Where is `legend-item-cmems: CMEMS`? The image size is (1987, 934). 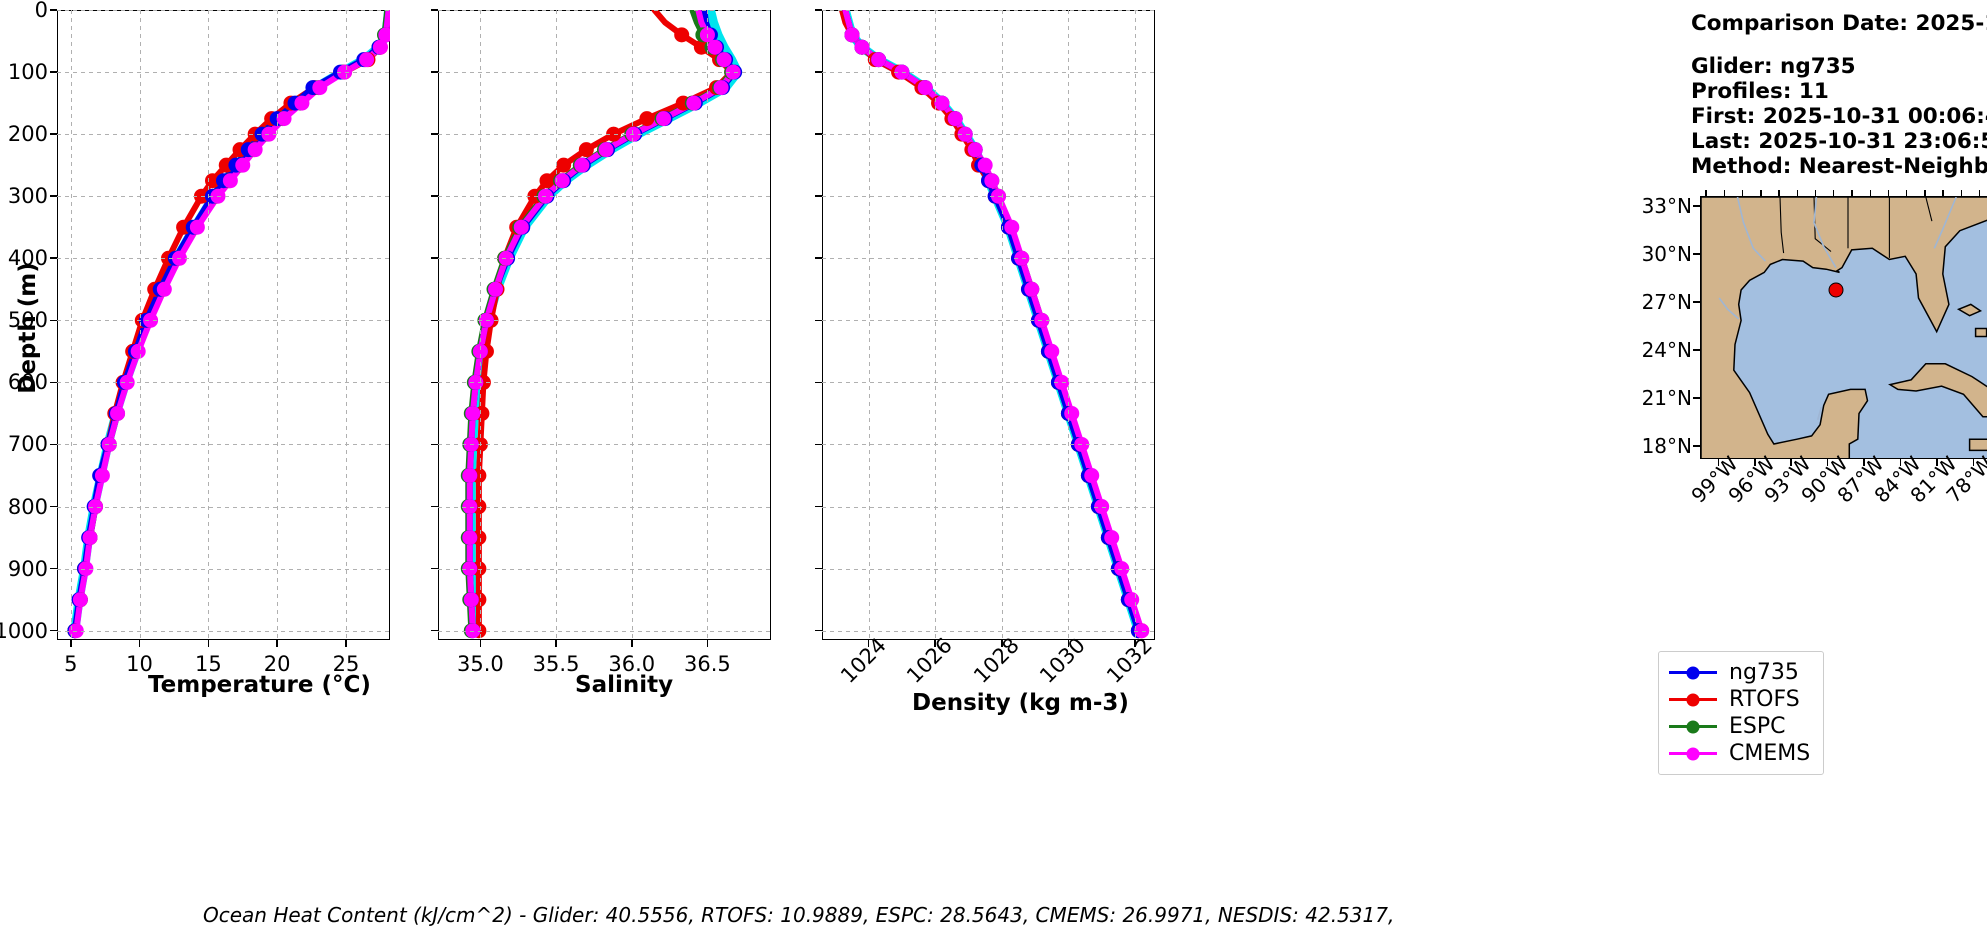
legend-item-cmems: CMEMS is located at coordinates (1740, 753).